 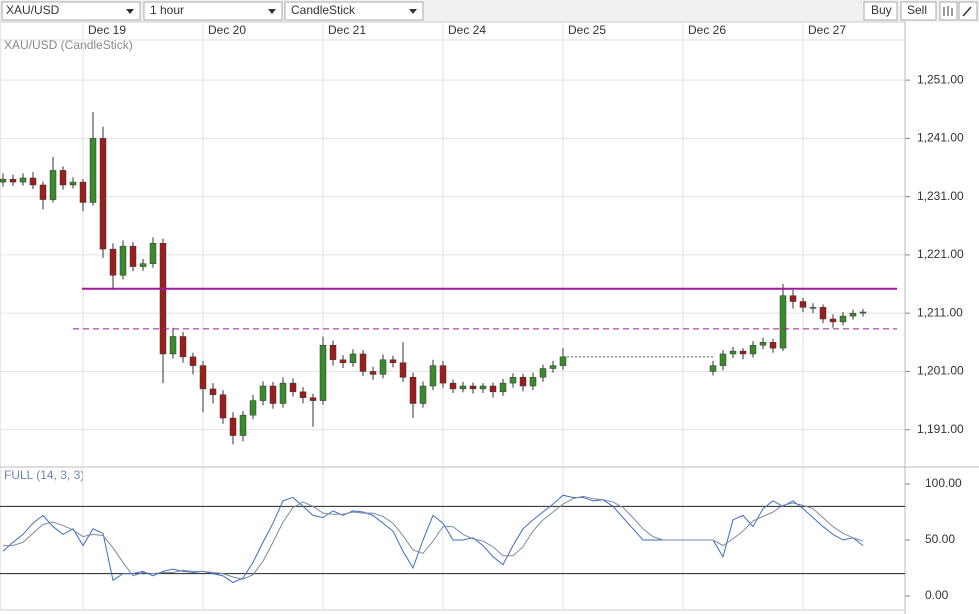 I want to click on y-tick-label: 1,251.00, so click(x=940, y=79).